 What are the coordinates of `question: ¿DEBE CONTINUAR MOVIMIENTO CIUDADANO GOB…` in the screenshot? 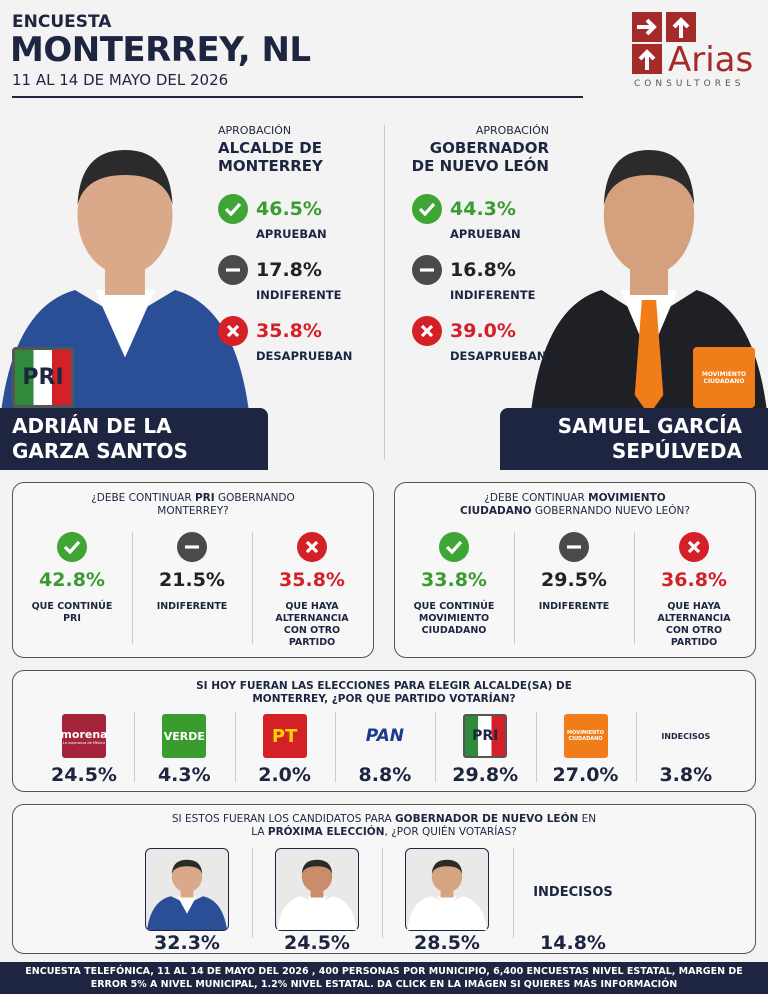 It's located at (575, 505).